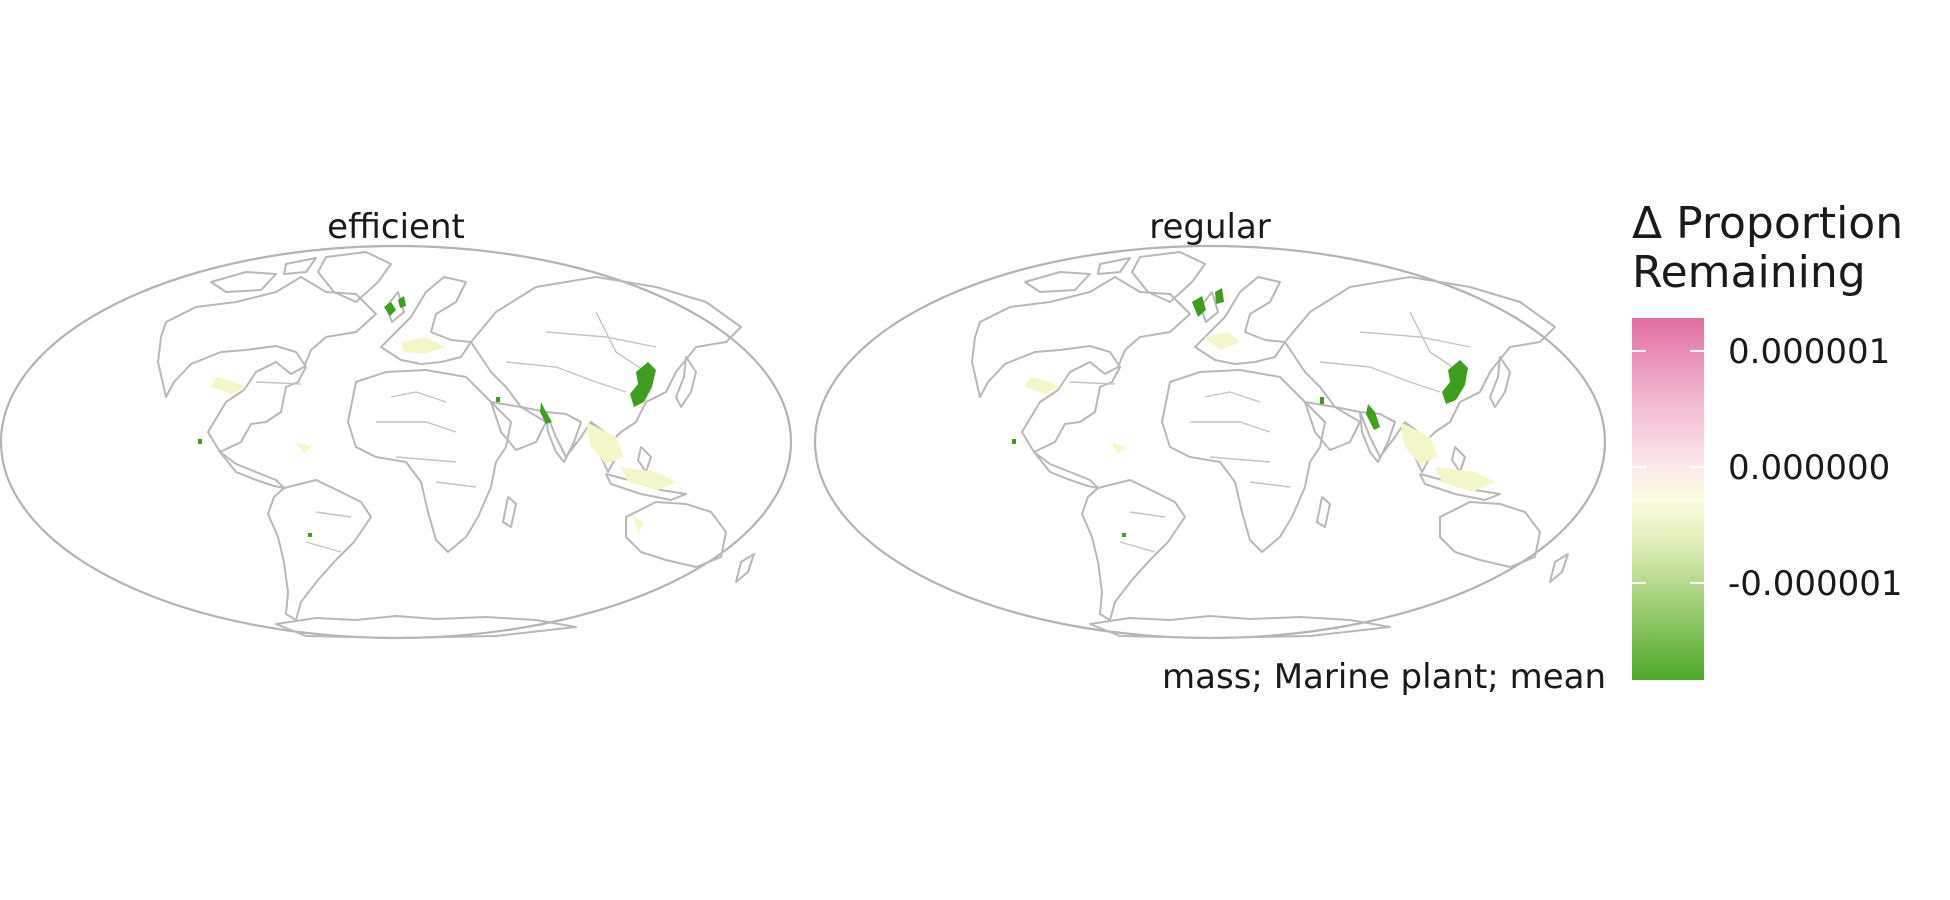  I want to click on panel-title-efficient: efficient, so click(396, 227).